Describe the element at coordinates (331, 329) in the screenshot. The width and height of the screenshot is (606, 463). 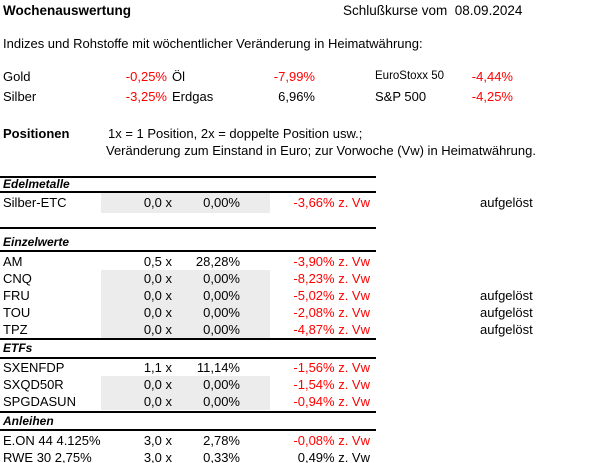
I see `position-change-week: -4,87% z. Vw` at that location.